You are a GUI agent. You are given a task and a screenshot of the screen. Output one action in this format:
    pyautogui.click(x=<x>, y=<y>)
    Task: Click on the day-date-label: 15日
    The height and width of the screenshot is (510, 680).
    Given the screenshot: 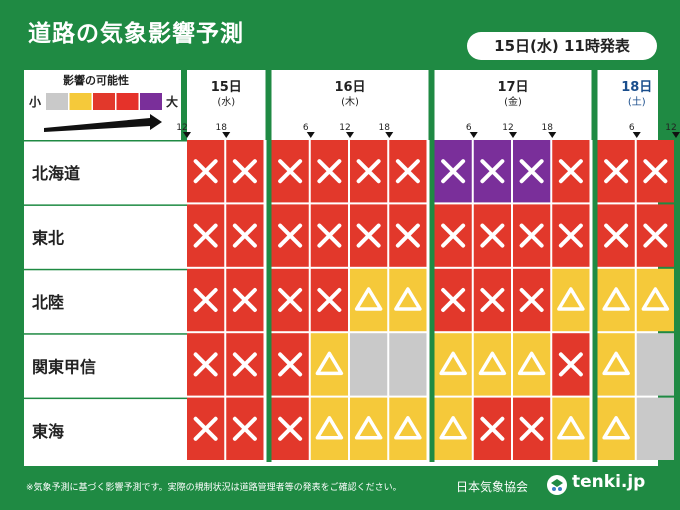 What is the action you would take?
    pyautogui.click(x=226, y=87)
    